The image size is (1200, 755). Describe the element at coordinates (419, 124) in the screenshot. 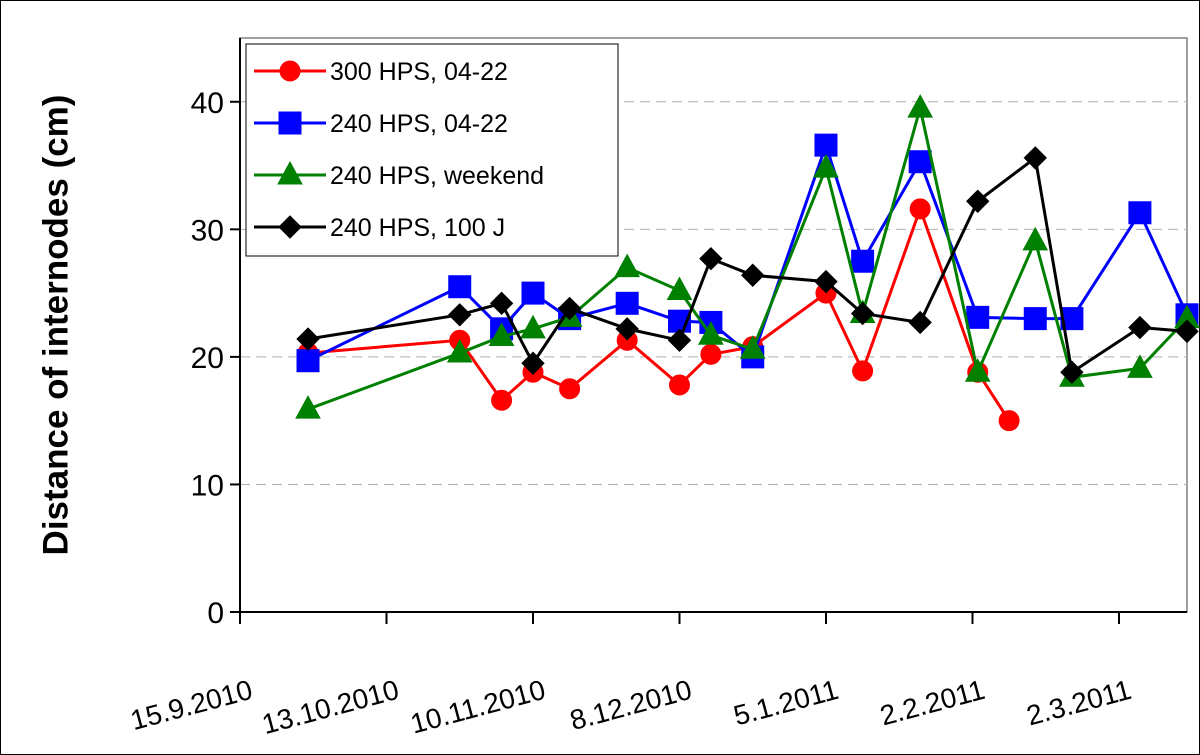

I see `legend-label: 240 HPS, 04-22` at that location.